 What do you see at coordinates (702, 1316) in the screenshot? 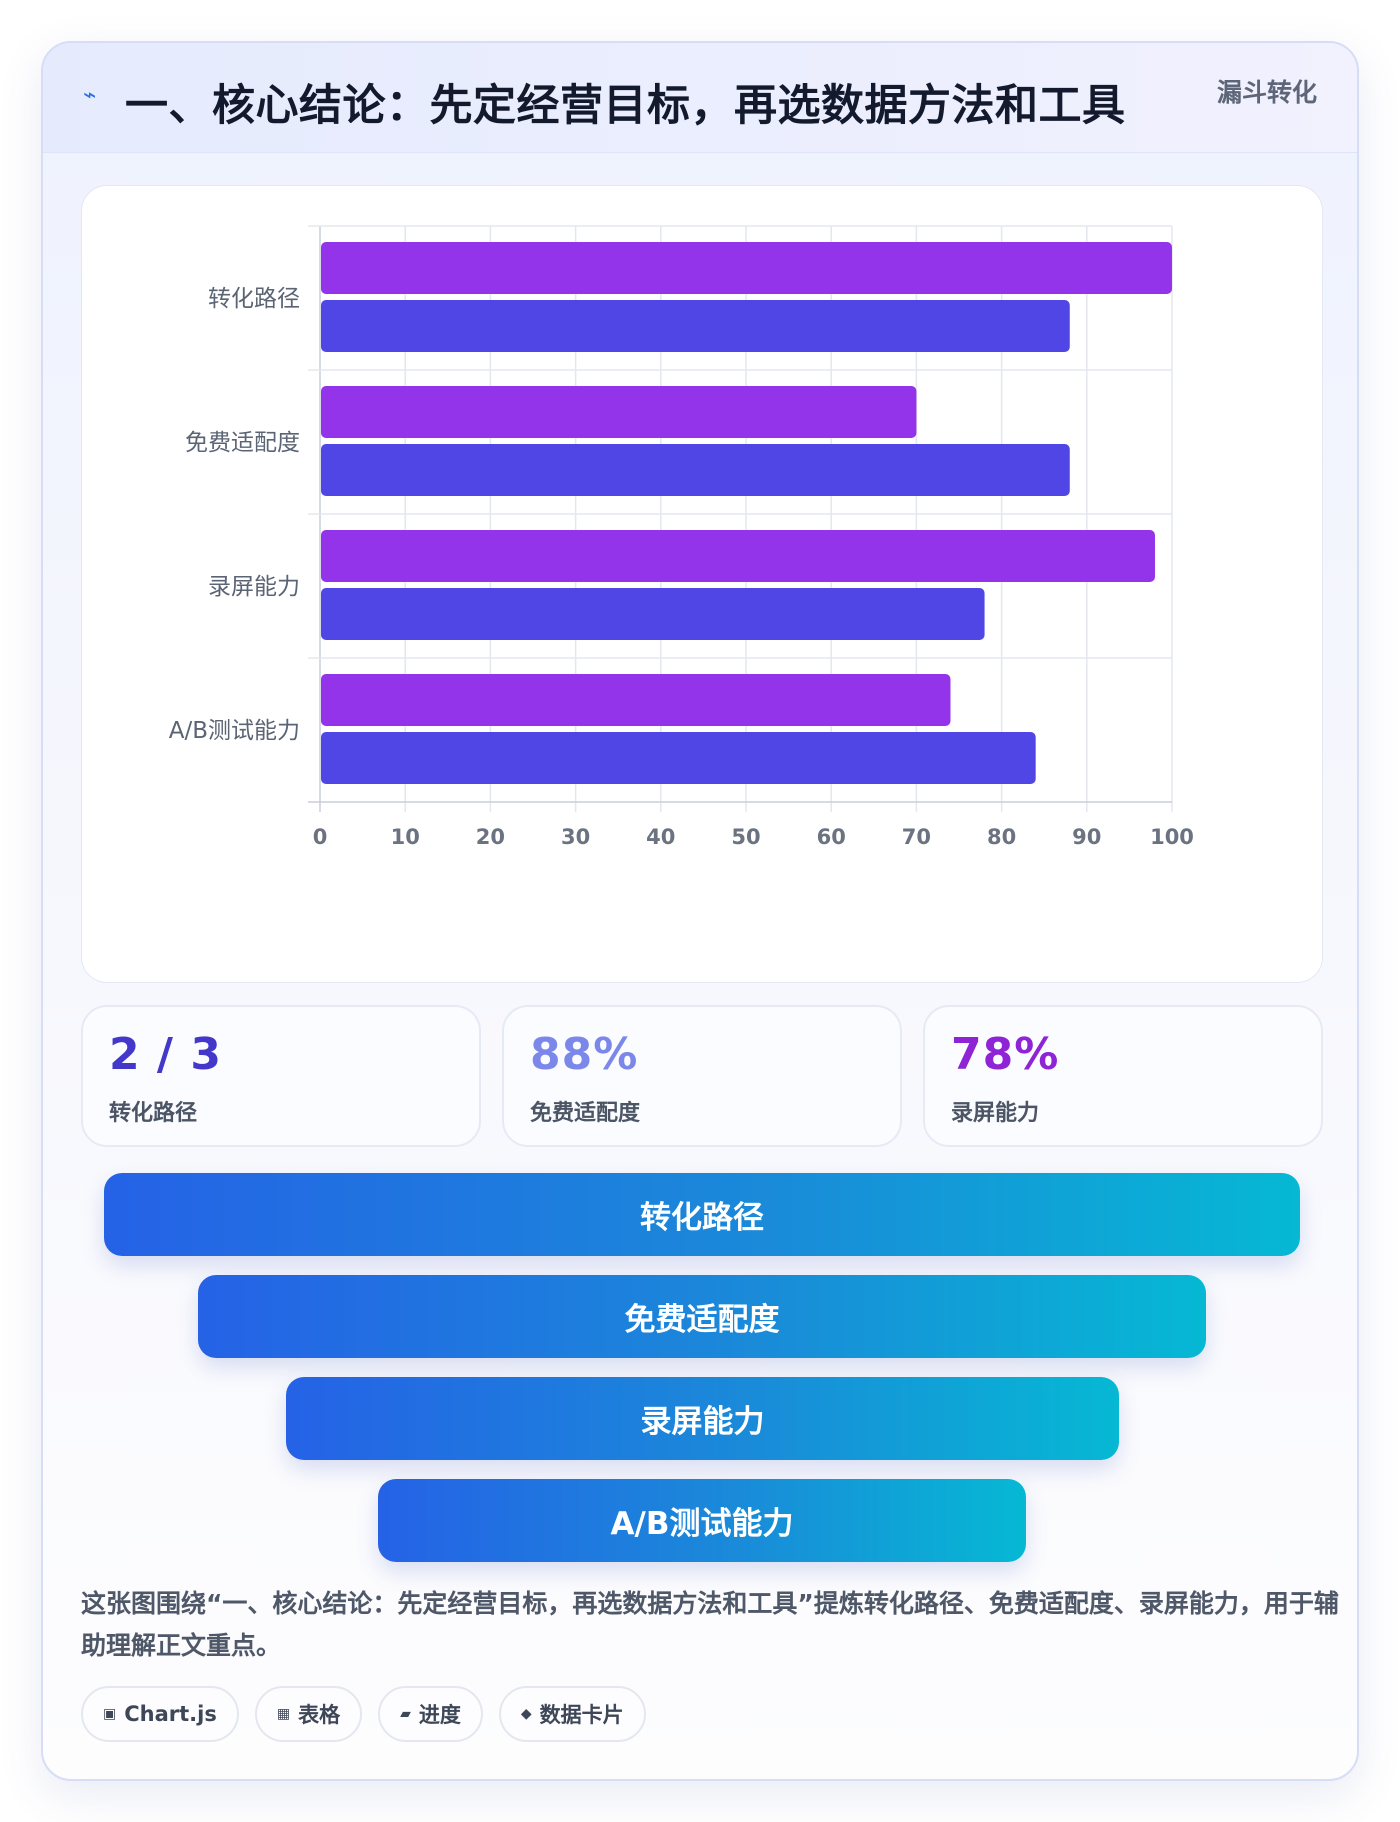
I see `funnel-stage-free-fit: 免费适配度` at bounding box center [702, 1316].